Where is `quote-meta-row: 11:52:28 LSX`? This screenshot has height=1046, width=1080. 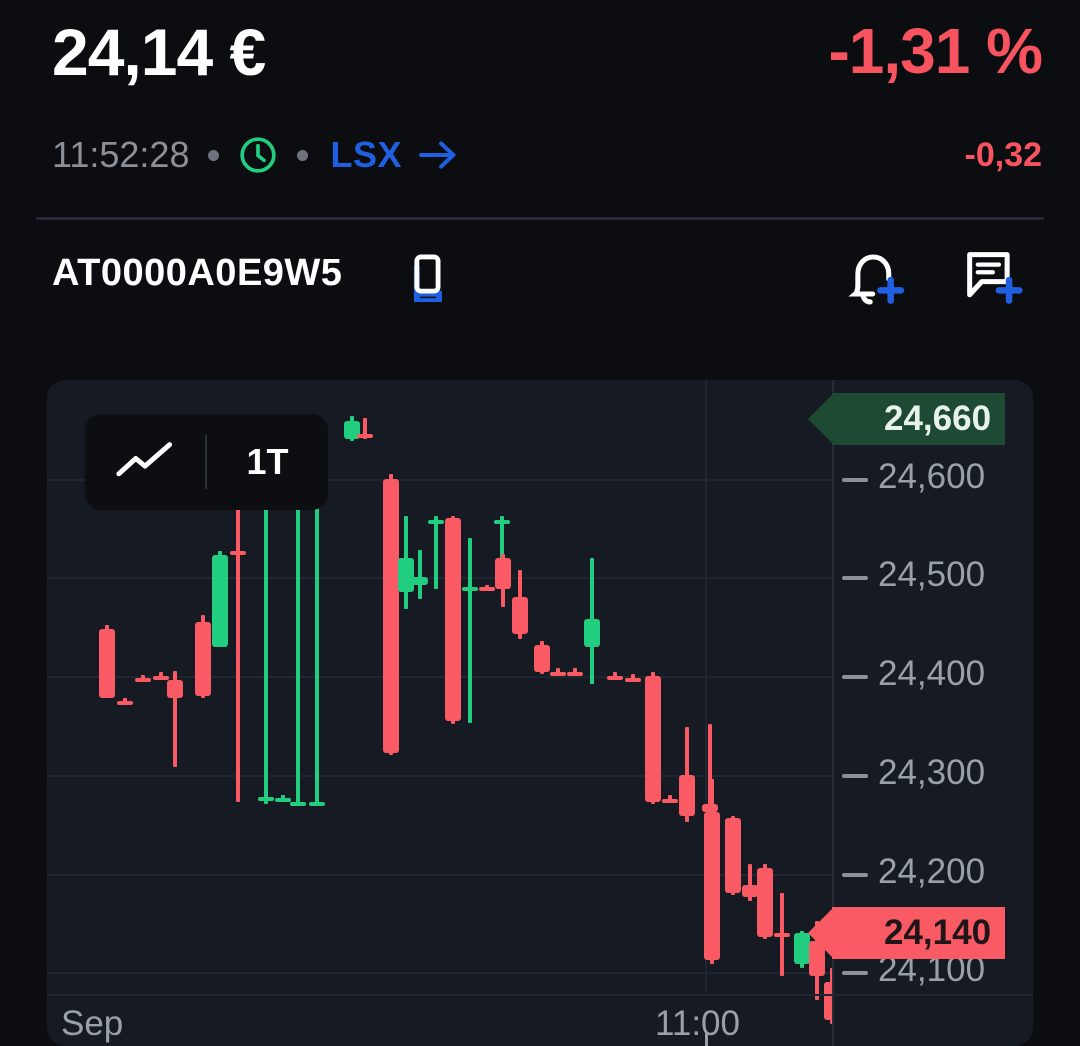
quote-meta-row: 11:52:28 LSX is located at coordinates (255, 155).